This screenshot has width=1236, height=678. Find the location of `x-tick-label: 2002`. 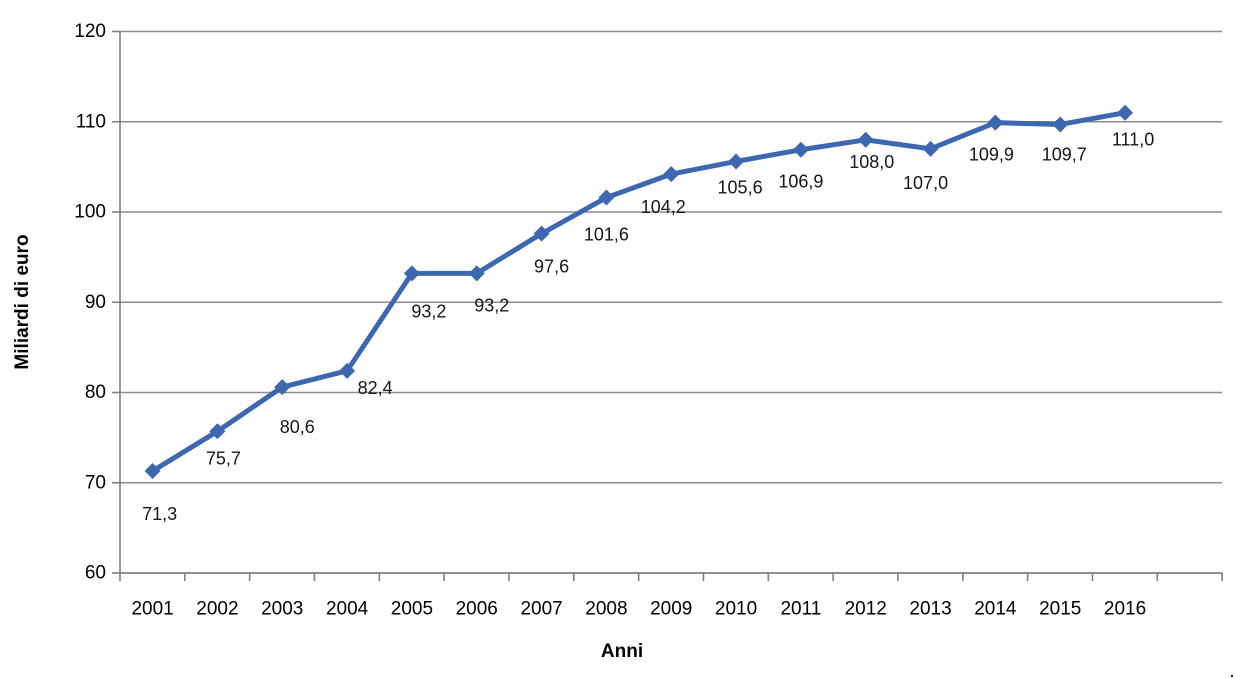

x-tick-label: 2002 is located at coordinates (217, 609).